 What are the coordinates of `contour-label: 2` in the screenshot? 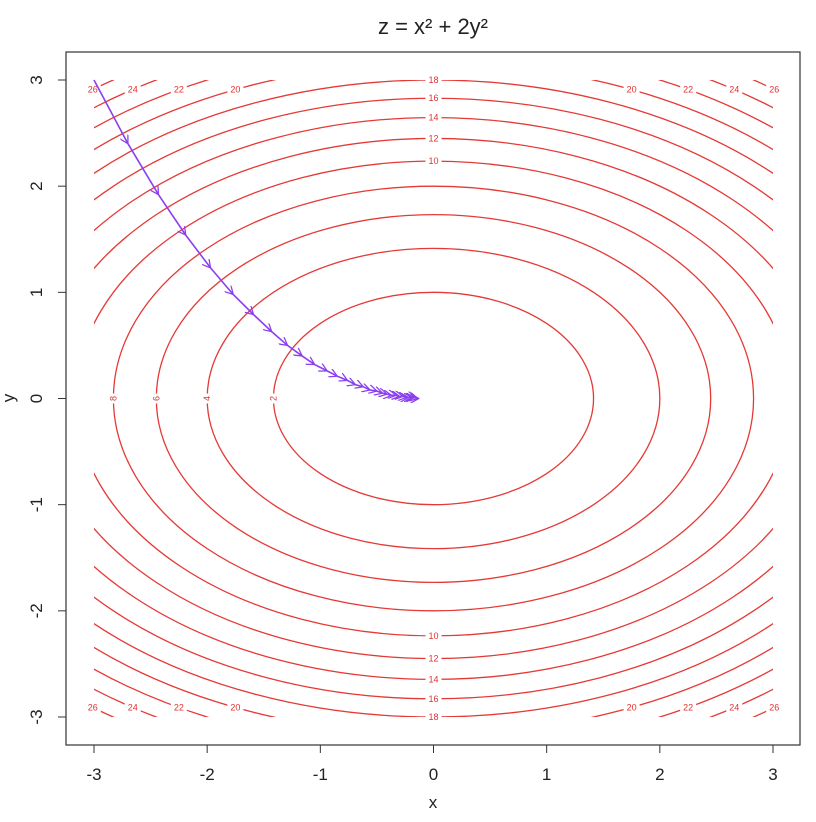 It's located at (273, 398).